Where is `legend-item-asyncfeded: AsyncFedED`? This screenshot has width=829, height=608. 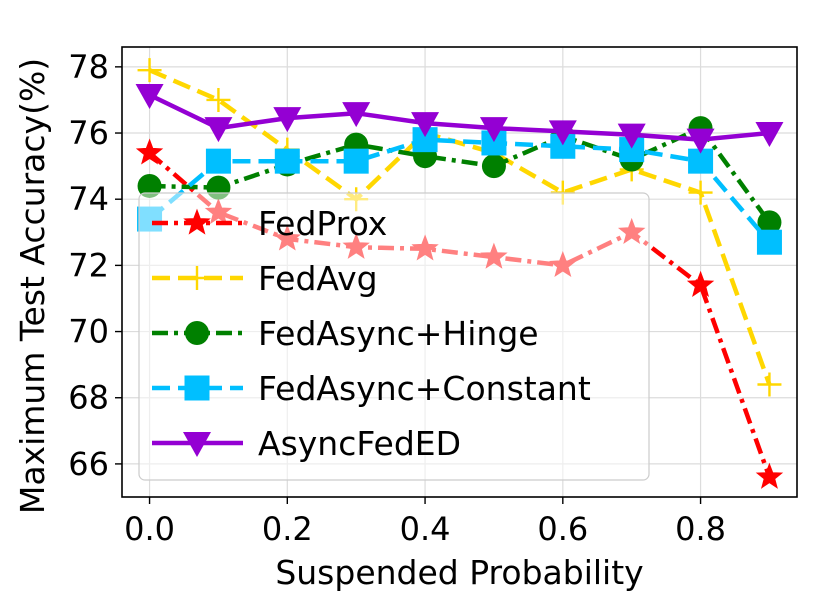
legend-item-asyncfeded: AsyncFedED is located at coordinates (306, 443).